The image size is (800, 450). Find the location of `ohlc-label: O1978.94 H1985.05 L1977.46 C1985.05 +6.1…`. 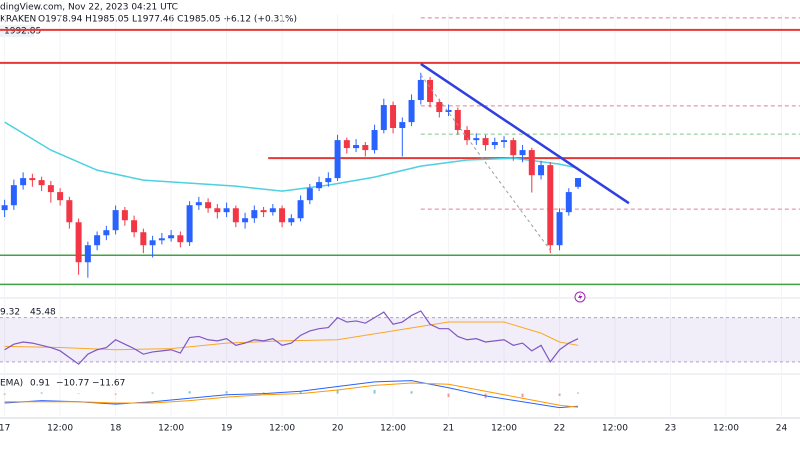

ohlc-label: O1978.94 H1985.05 L1977.46 C1985.05 +6.1… is located at coordinates (167, 20).